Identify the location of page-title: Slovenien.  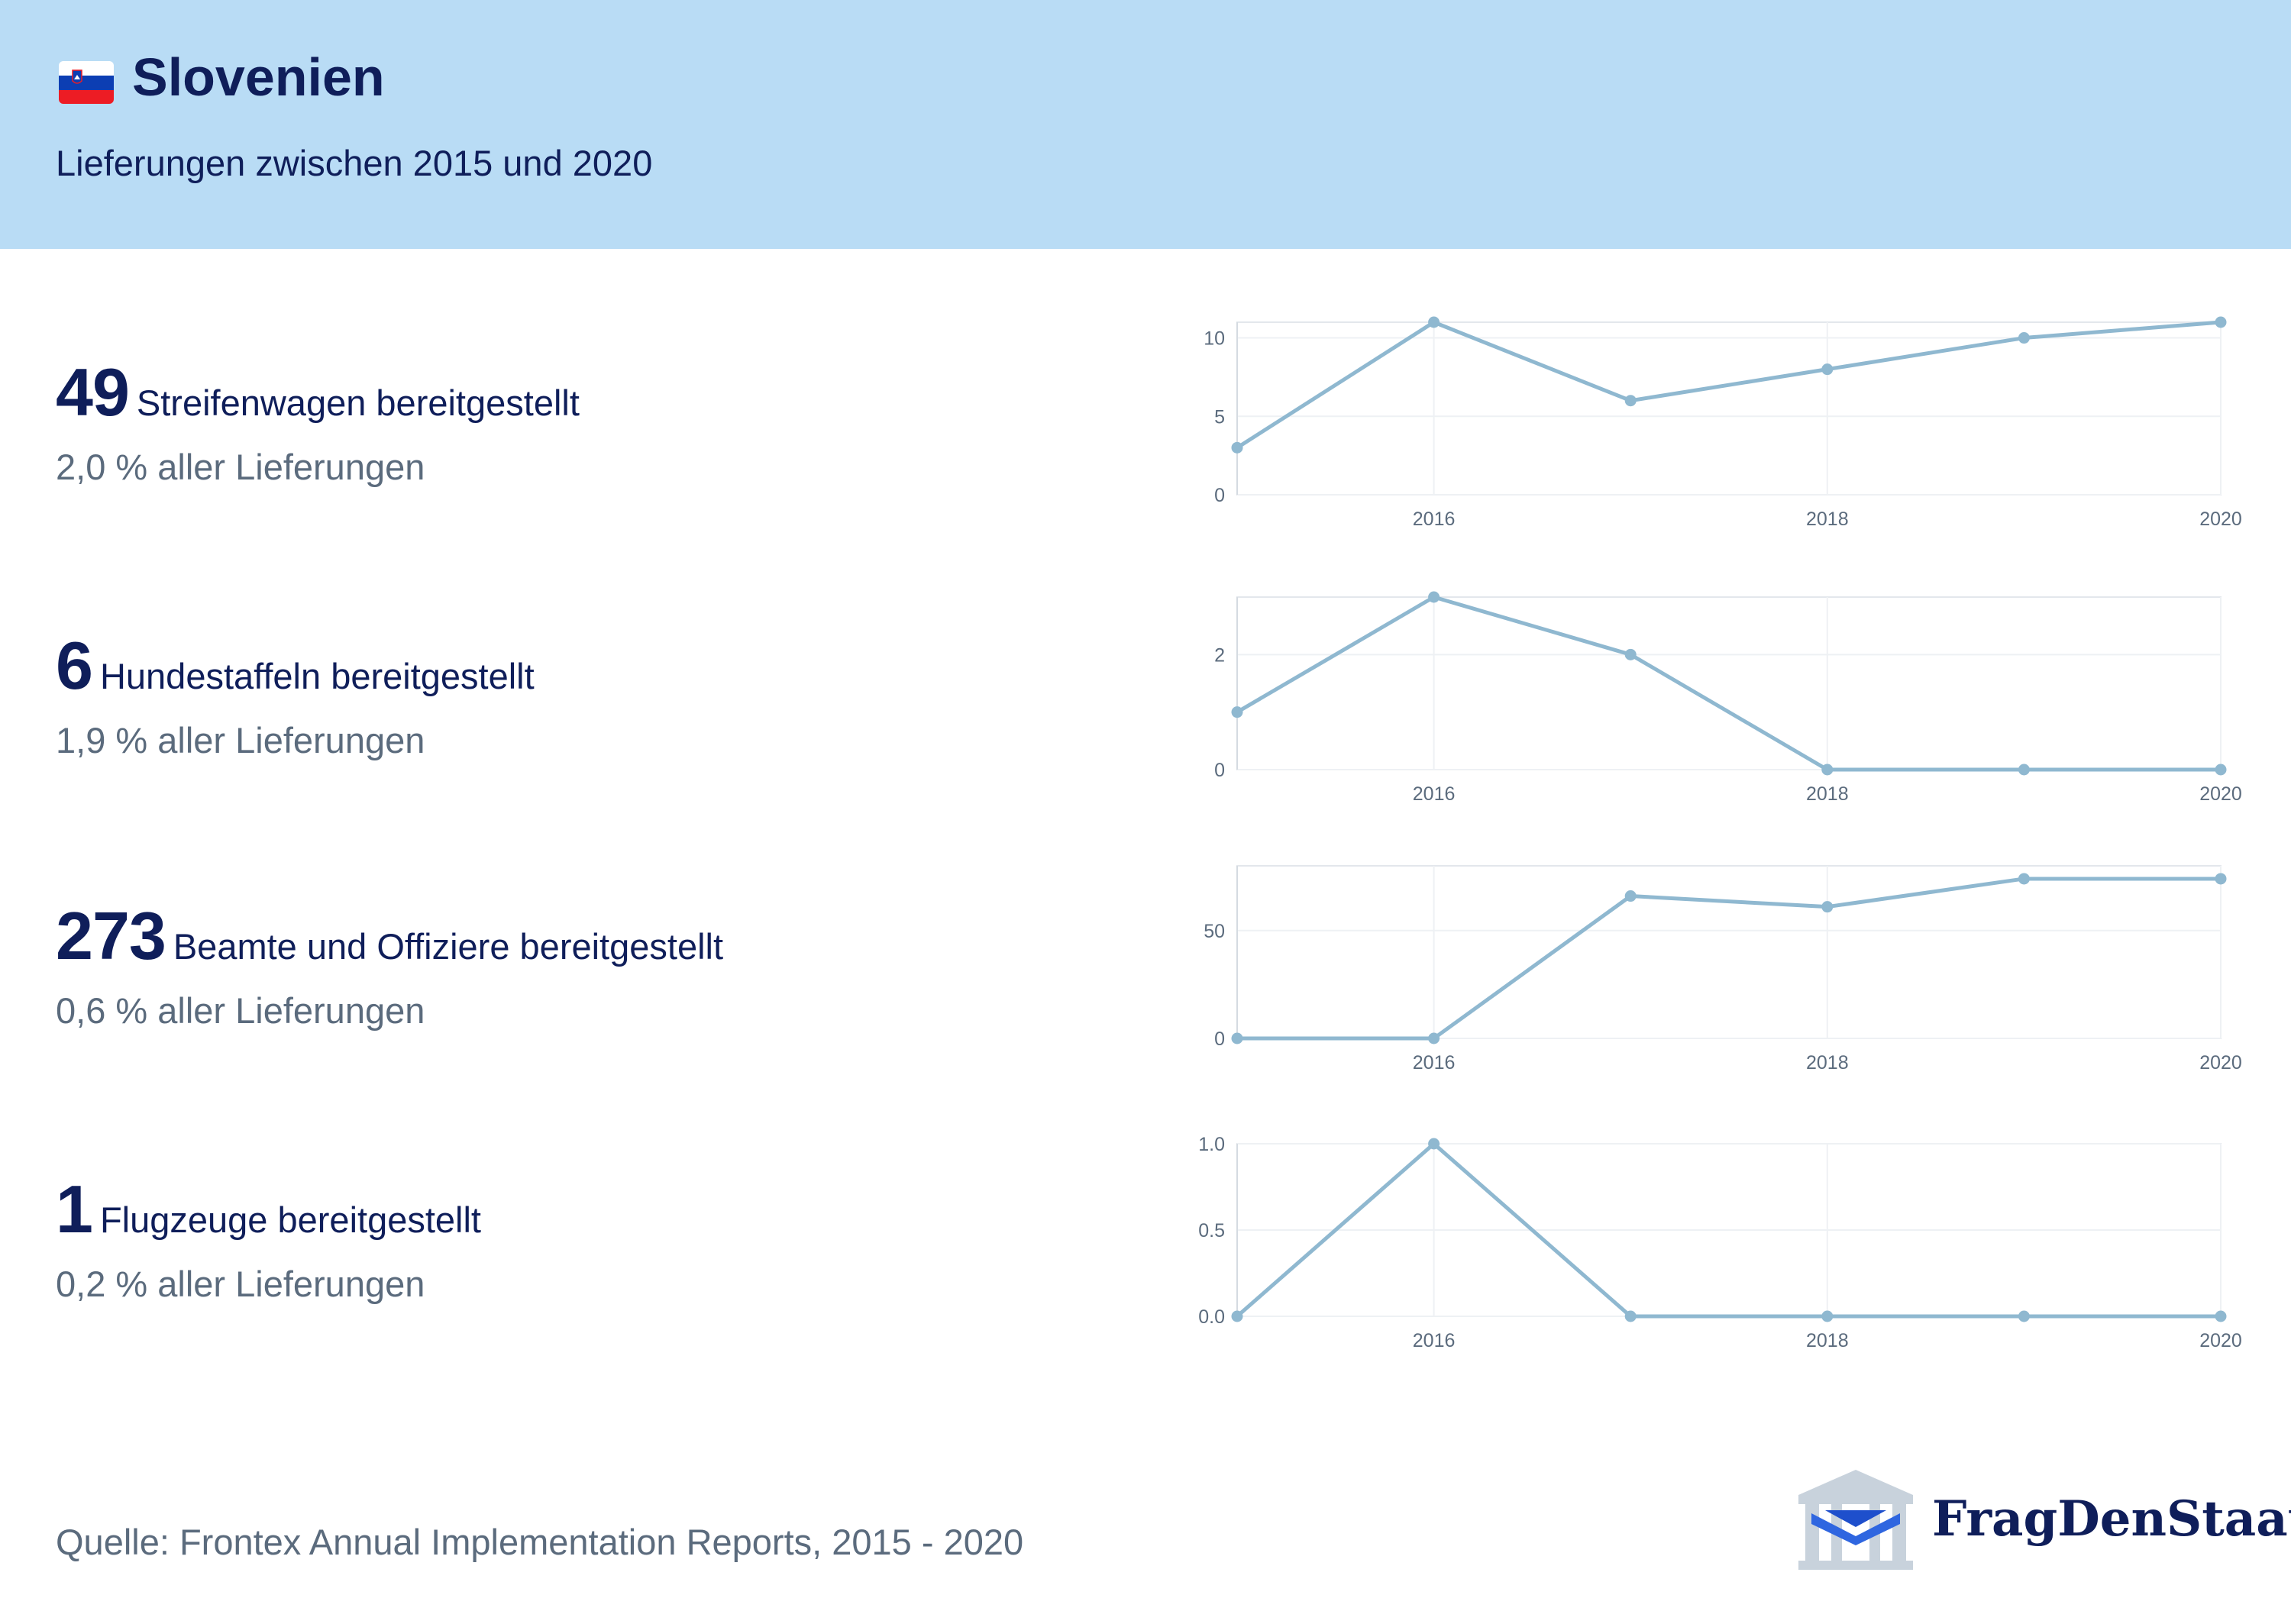
(259, 77).